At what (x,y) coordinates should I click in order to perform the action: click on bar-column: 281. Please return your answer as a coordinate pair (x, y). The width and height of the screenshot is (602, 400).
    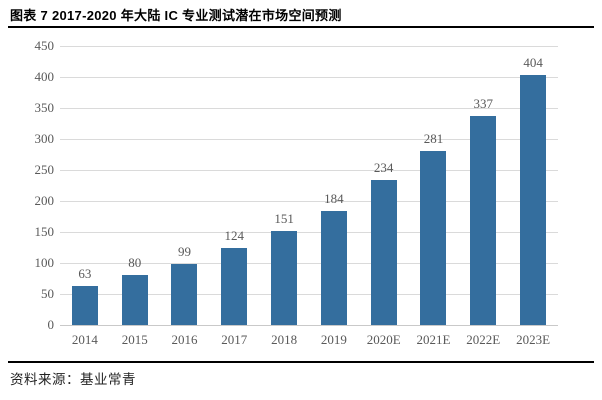
    Looking at the image, I should click on (434, 185).